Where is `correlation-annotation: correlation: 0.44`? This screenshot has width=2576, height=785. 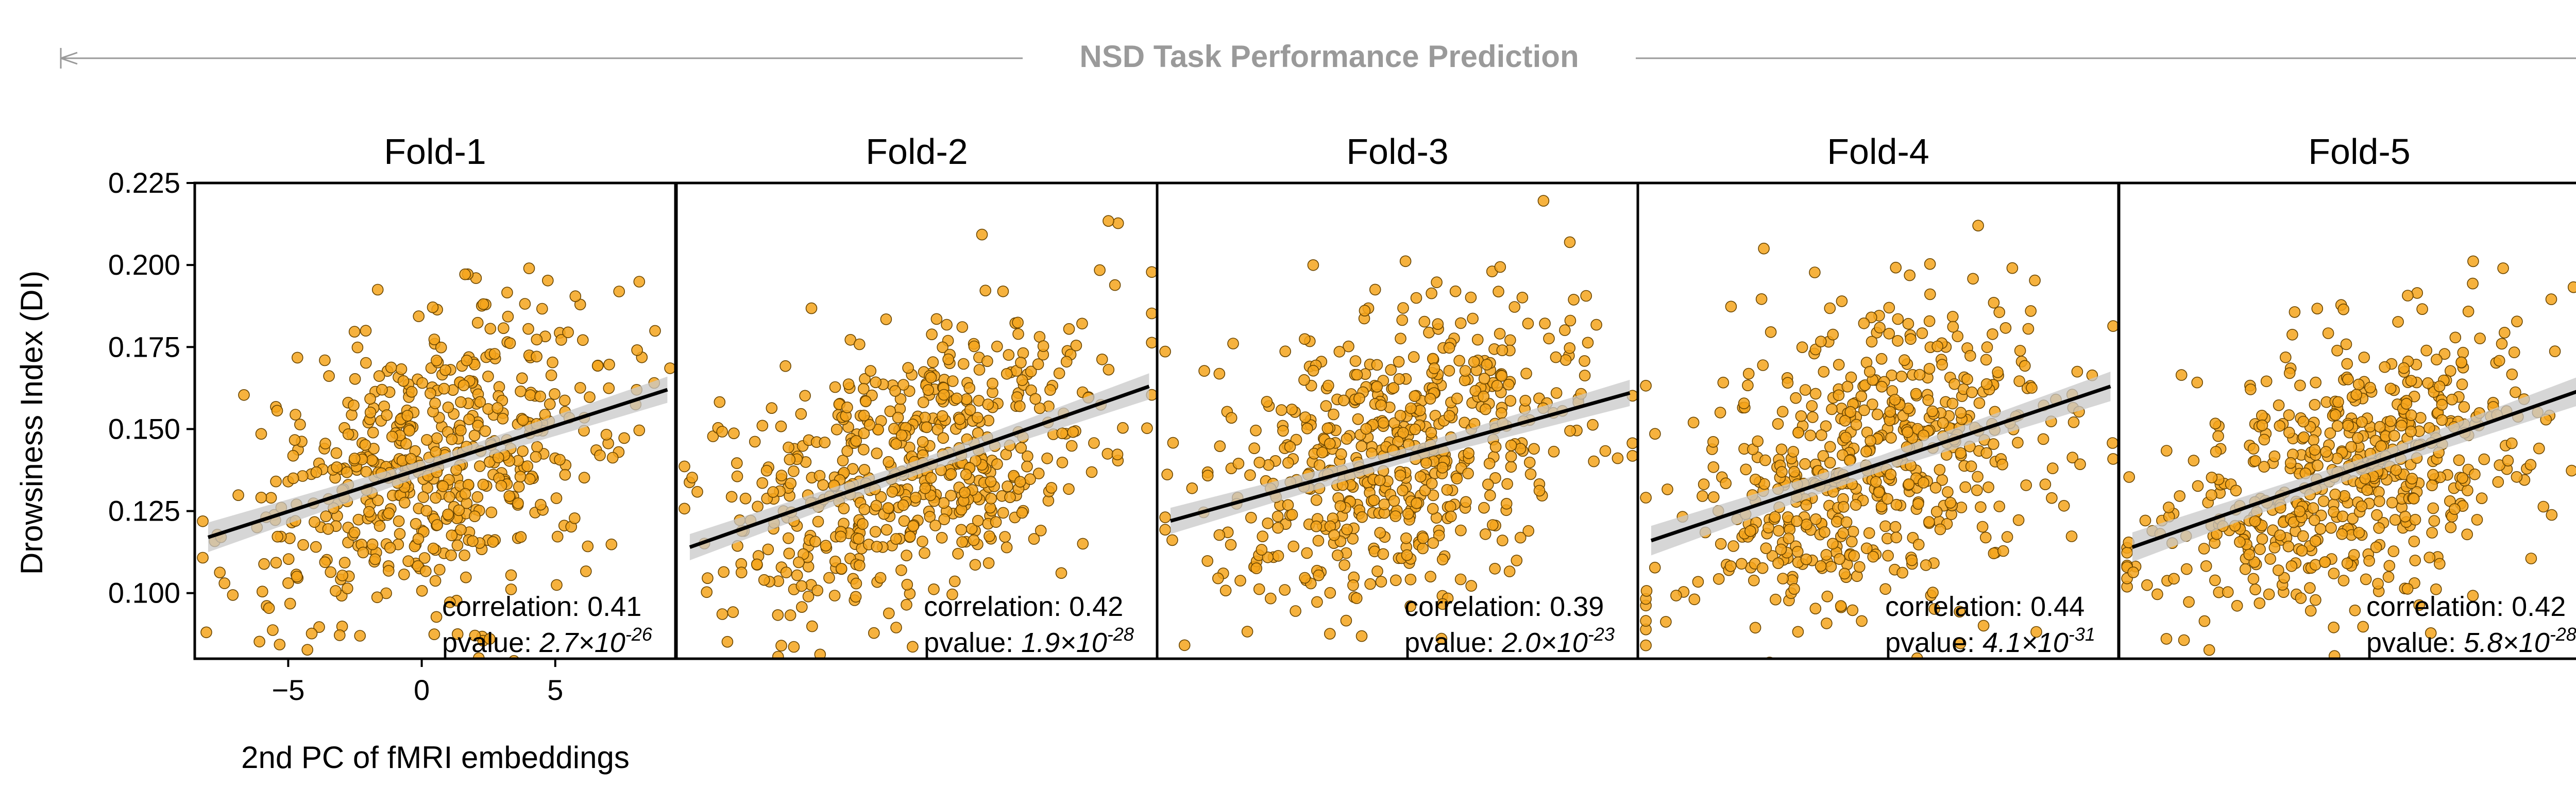
correlation-annotation: correlation: 0.44 is located at coordinates (1984, 606).